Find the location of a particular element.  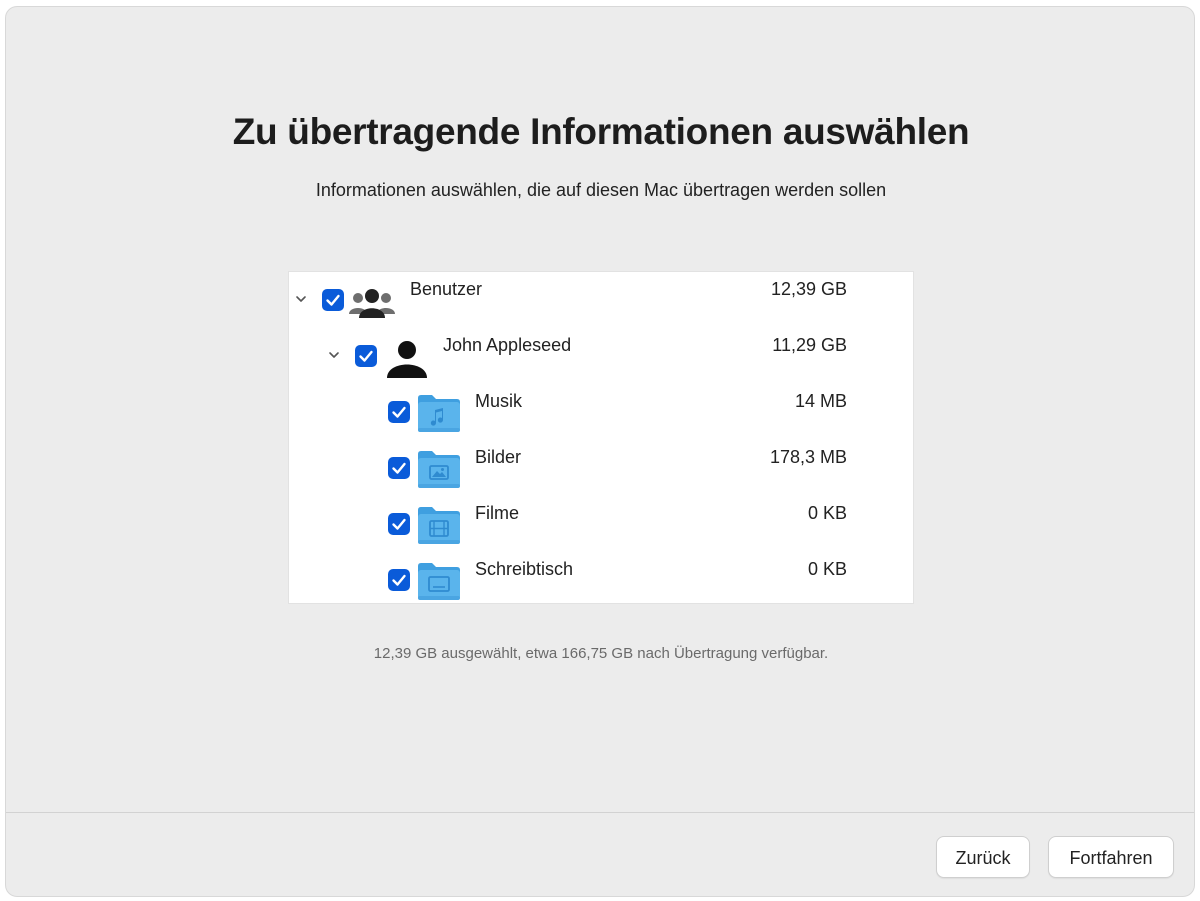

checkbox-users is located at coordinates (333, 300).